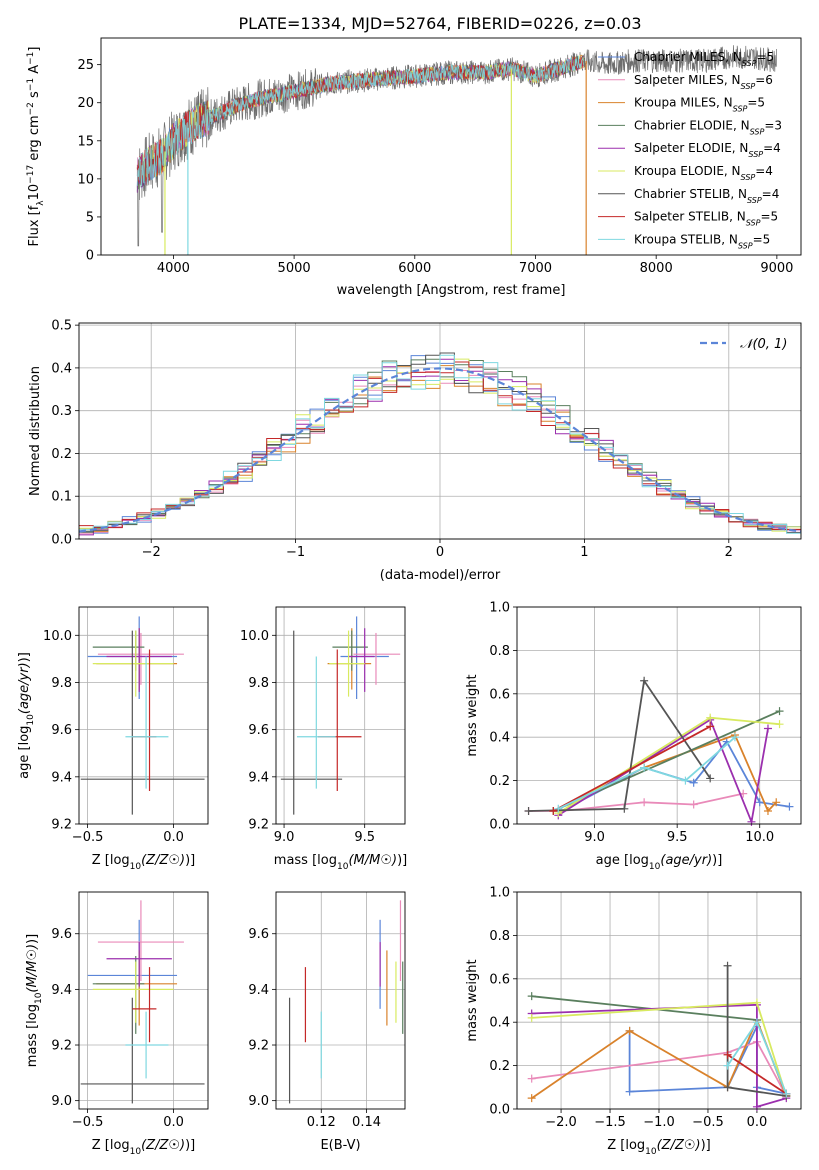 Image resolution: width=819 pixels, height=1170 pixels. I want to click on age-vs-mass-xlabel: mass [log10(M/M☉))], so click(340, 862).